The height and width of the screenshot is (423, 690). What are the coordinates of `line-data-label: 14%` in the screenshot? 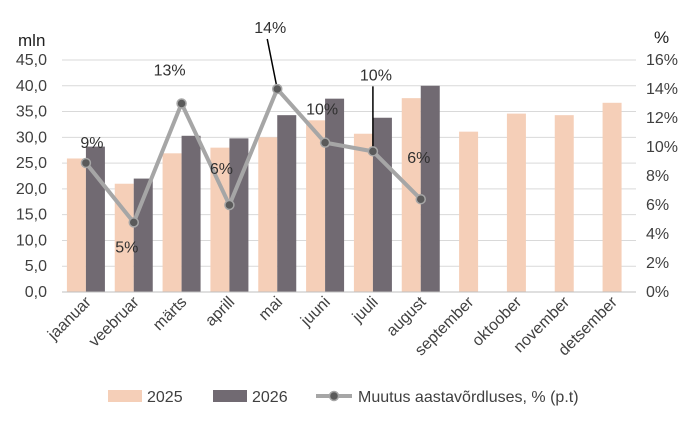 It's located at (270, 28).